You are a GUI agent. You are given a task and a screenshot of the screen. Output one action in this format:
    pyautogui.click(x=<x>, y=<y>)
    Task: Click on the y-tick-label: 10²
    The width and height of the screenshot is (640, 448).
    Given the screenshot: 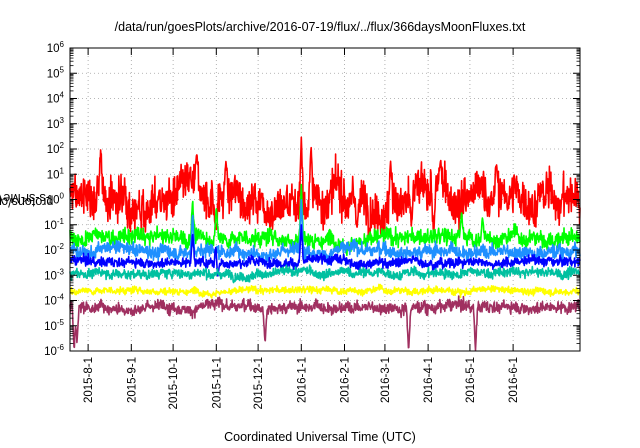 What is the action you would take?
    pyautogui.click(x=56, y=148)
    